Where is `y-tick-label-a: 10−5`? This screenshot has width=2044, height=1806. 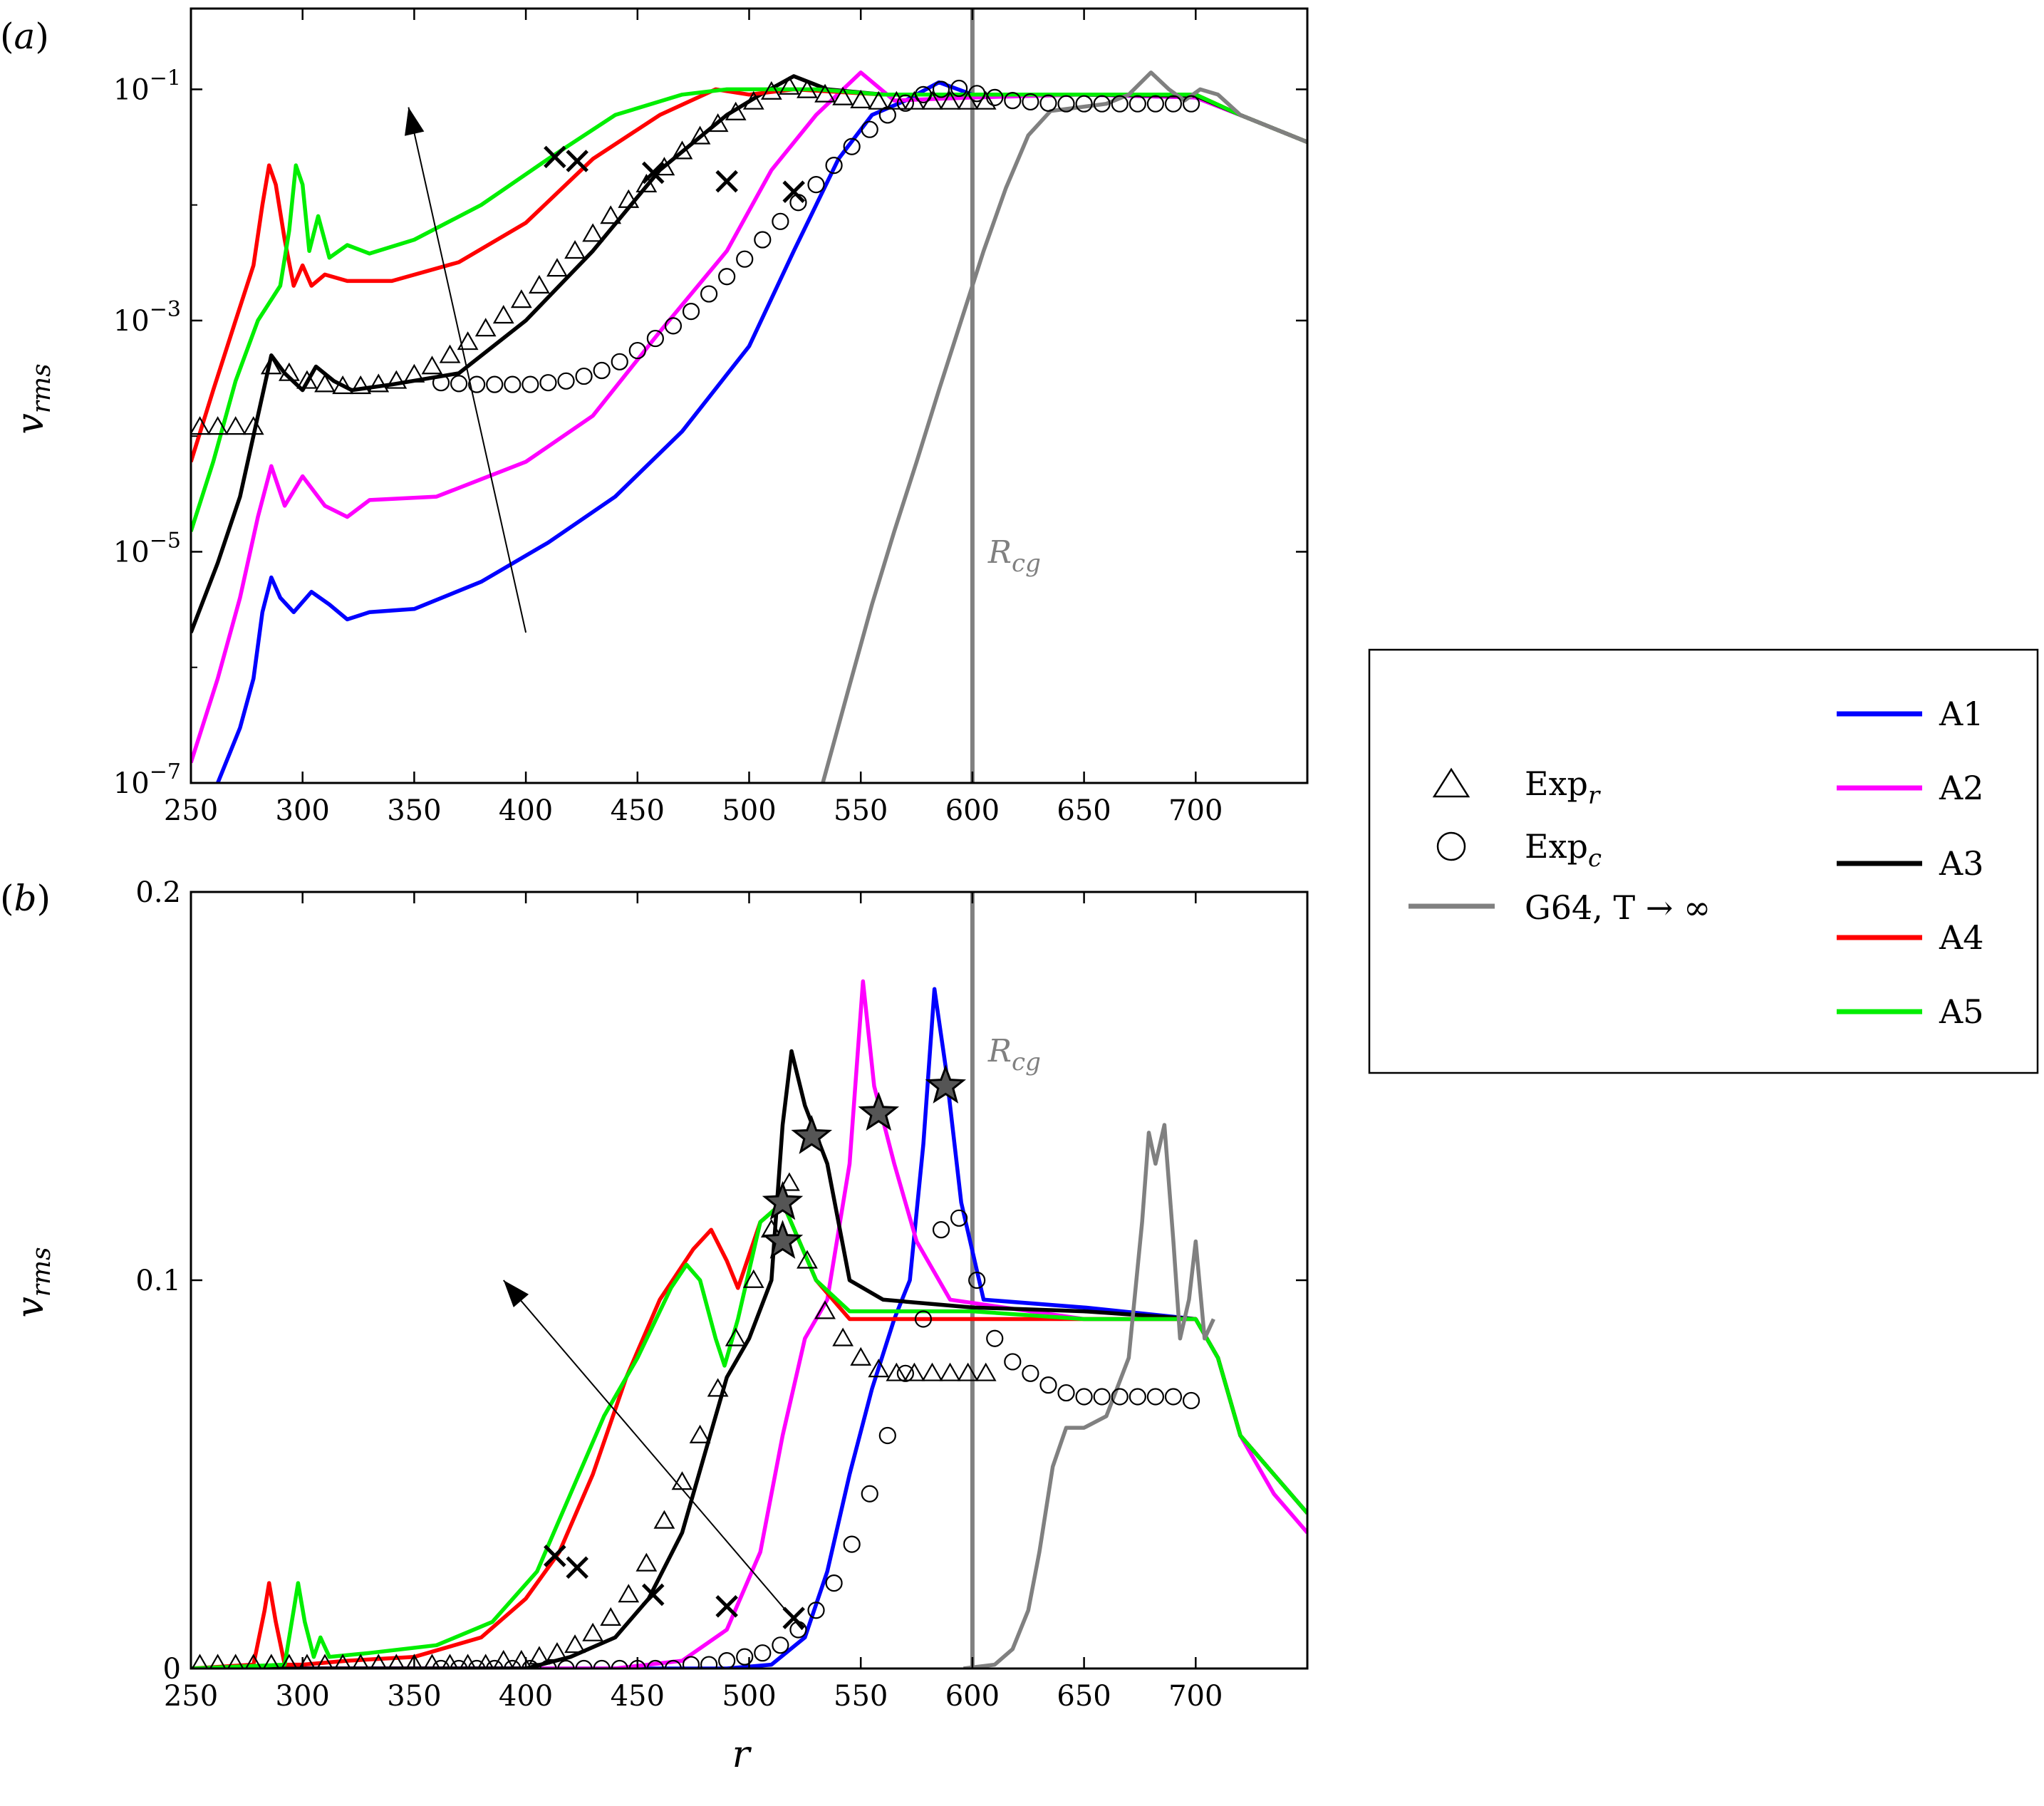 y-tick-label-a: 10−5 is located at coordinates (147, 548).